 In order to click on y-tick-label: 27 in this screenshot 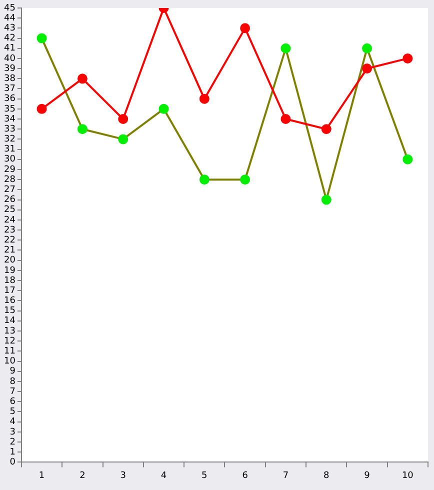, I will do `click(10, 190)`.